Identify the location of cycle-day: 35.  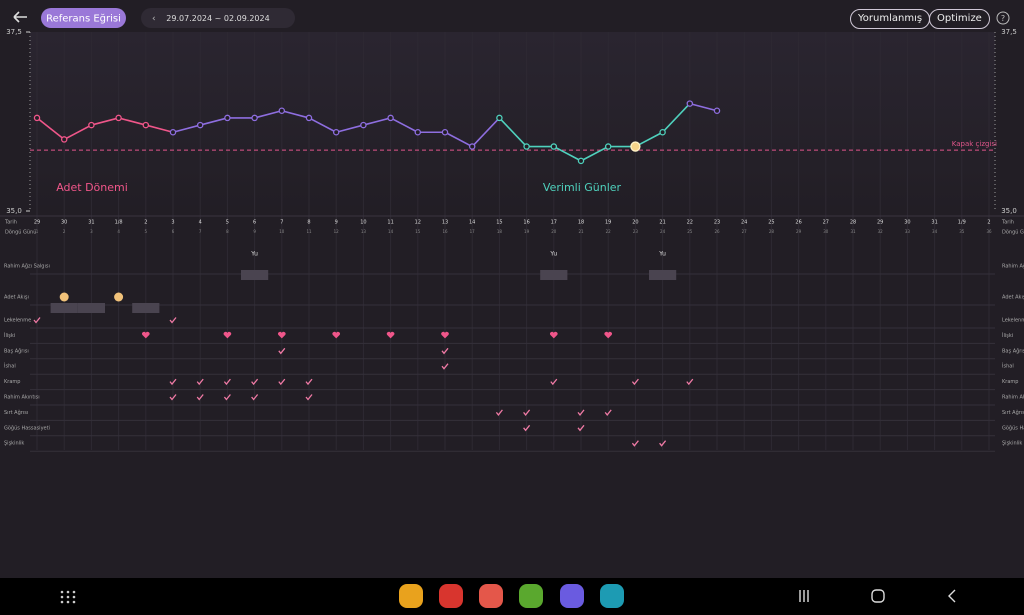
(962, 231).